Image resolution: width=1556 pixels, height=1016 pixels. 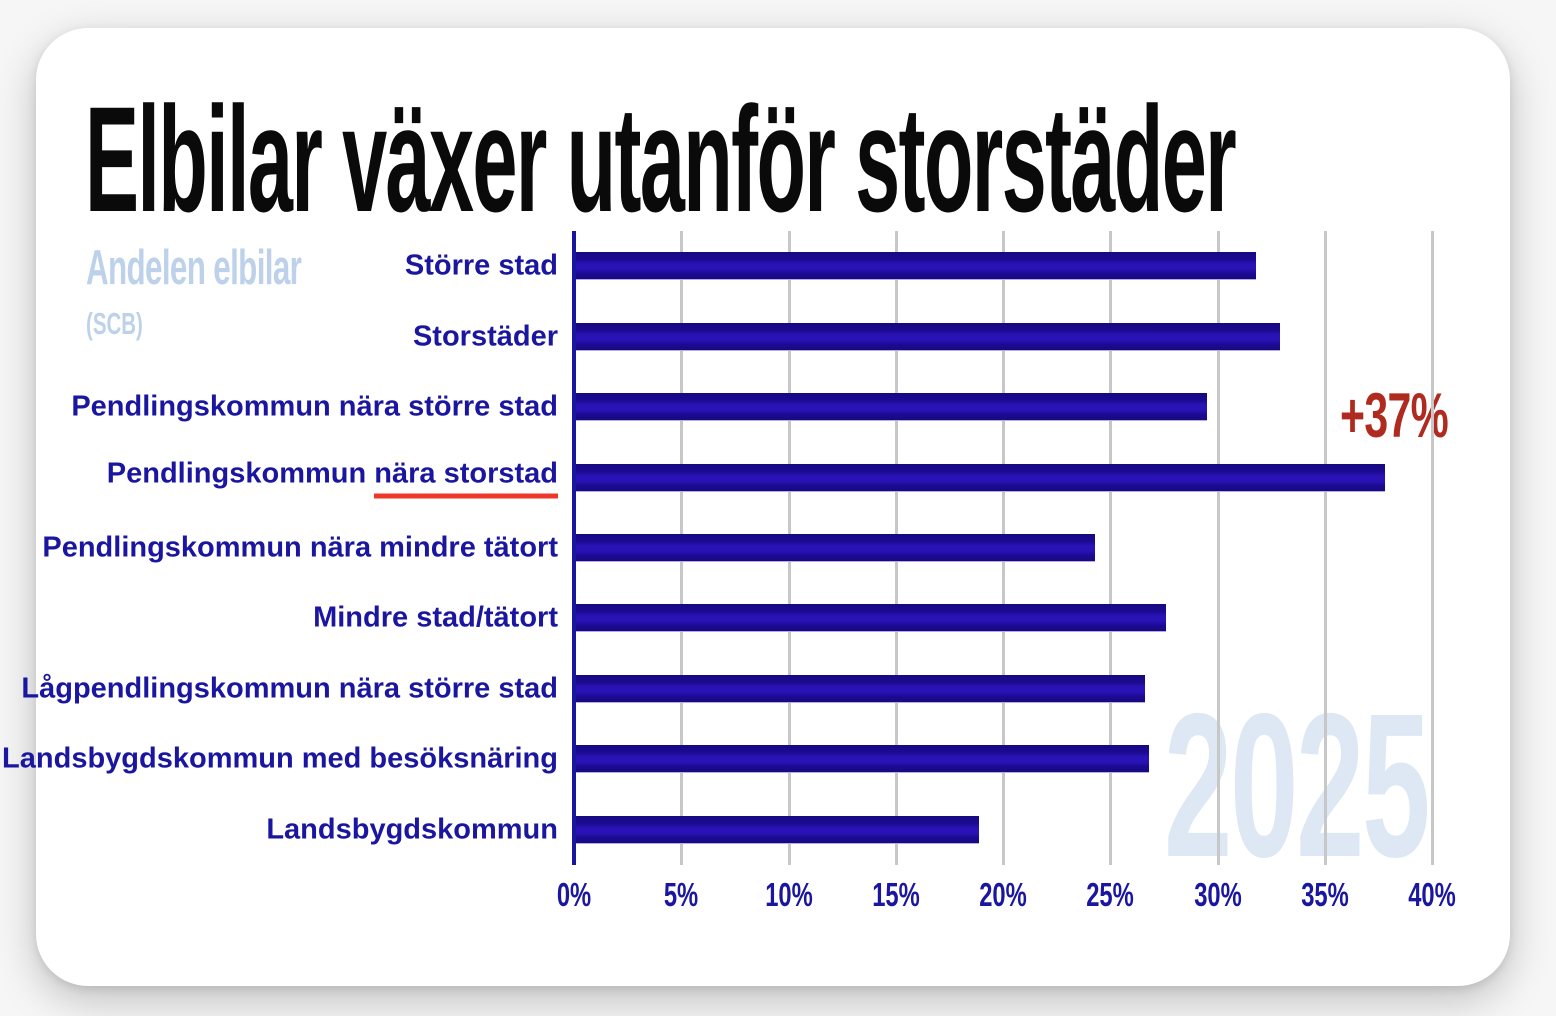 I want to click on bar-row: Storstäder, so click(x=922, y=336).